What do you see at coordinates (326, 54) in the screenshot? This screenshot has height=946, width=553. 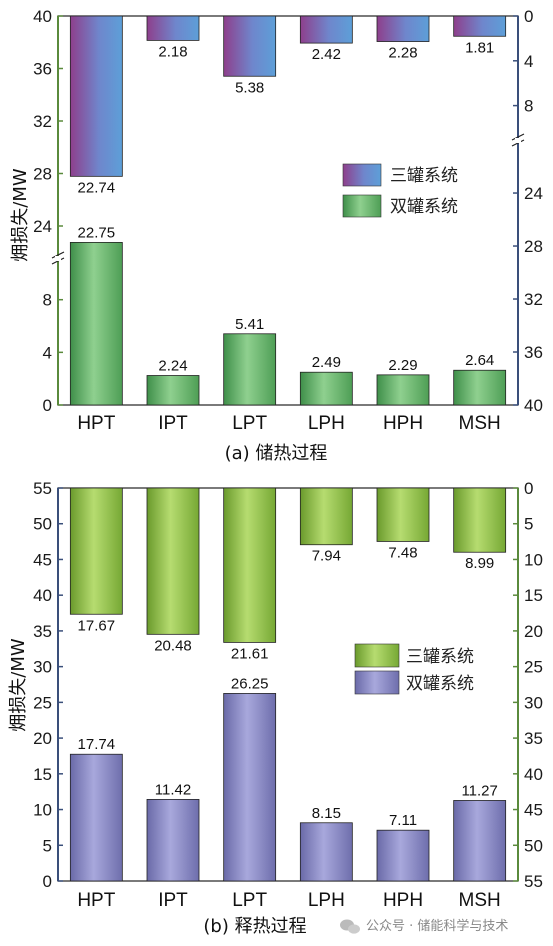 I see `data-label-three-tank-lph-a: 2.42` at bounding box center [326, 54].